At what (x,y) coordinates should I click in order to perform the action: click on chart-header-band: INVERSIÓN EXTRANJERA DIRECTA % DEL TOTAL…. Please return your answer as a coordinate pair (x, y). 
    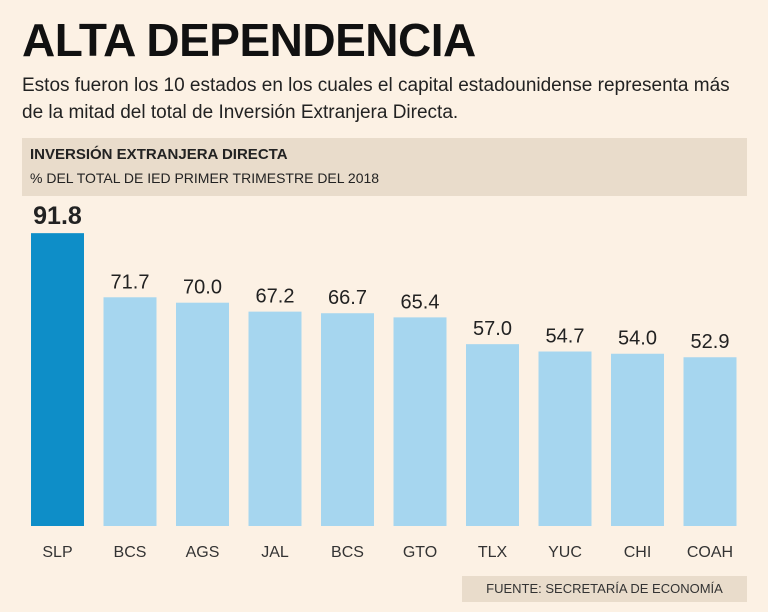
    Looking at the image, I should click on (384, 167).